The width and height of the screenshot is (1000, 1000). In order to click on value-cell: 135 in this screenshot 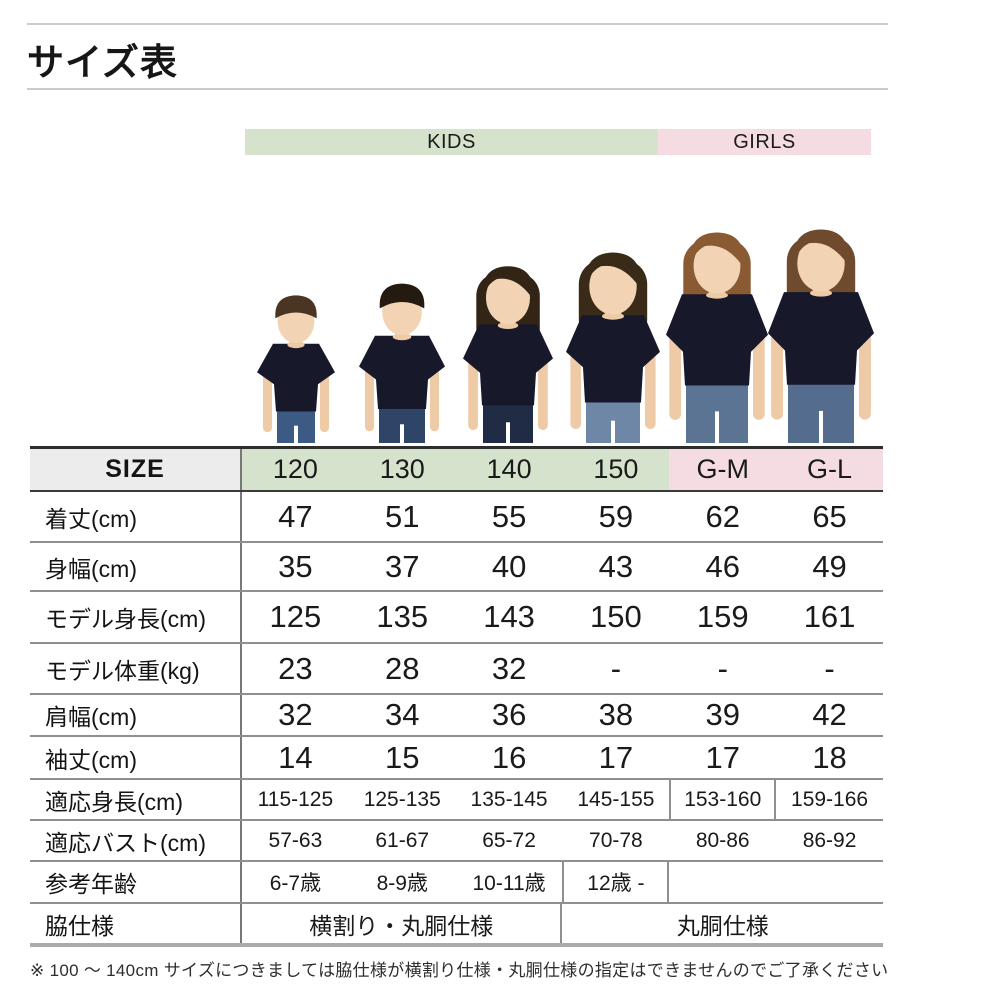, I will do `click(402, 616)`.